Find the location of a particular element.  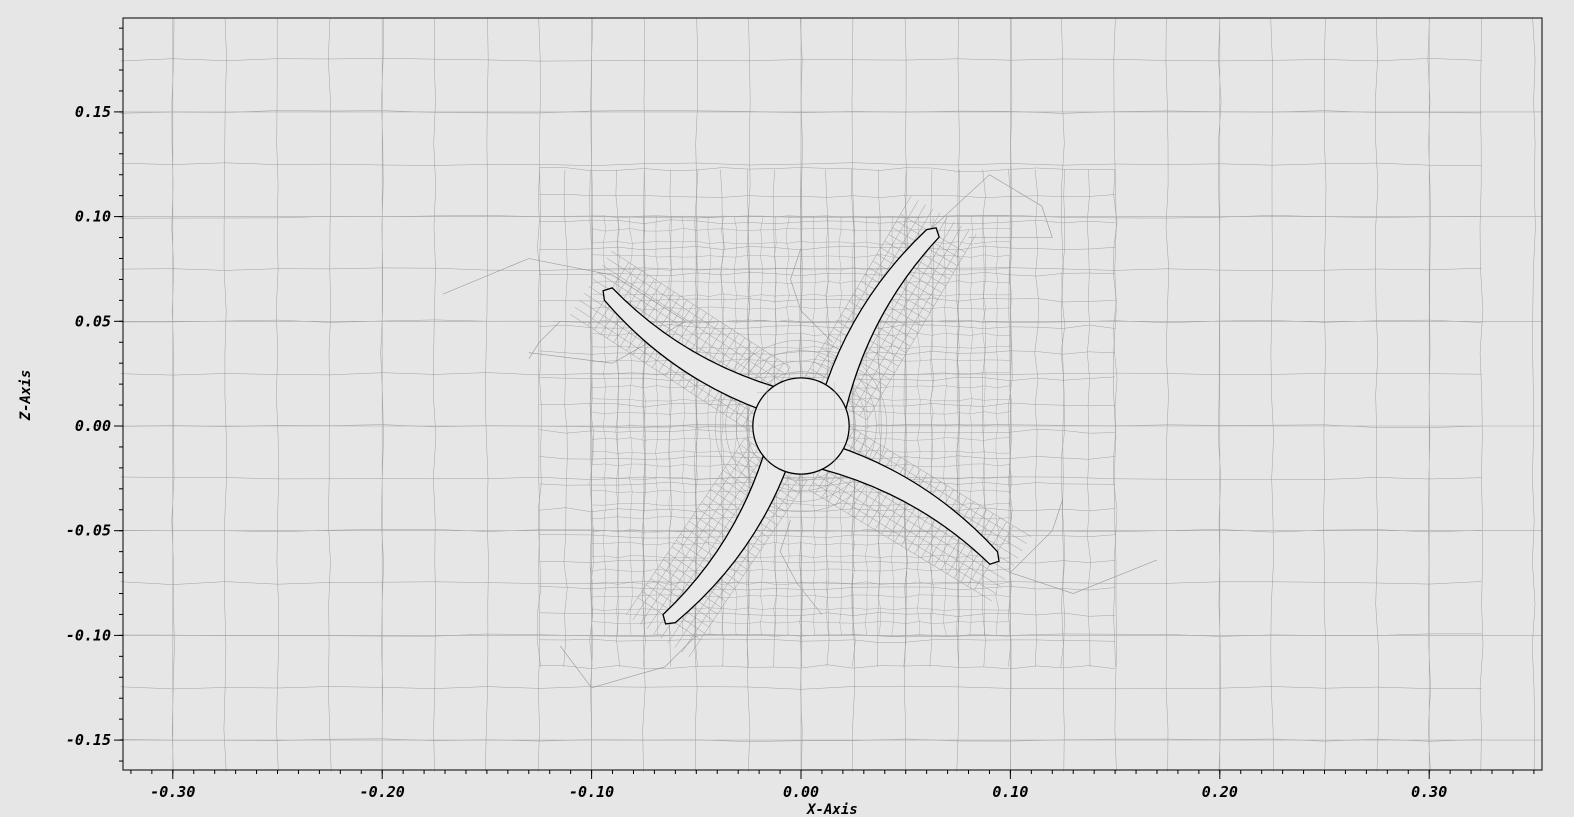

x-tick-label: 0.30 is located at coordinates (1429, 792).